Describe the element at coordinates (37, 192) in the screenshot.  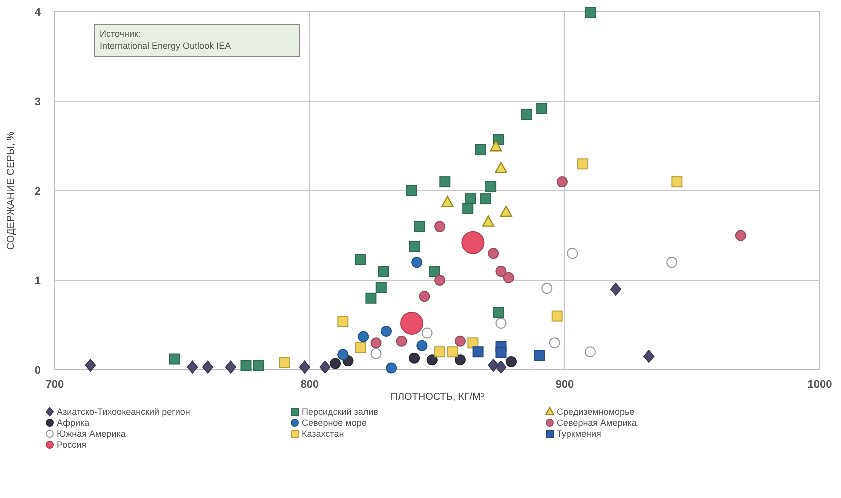
I see `y-tick-label: 2` at that location.